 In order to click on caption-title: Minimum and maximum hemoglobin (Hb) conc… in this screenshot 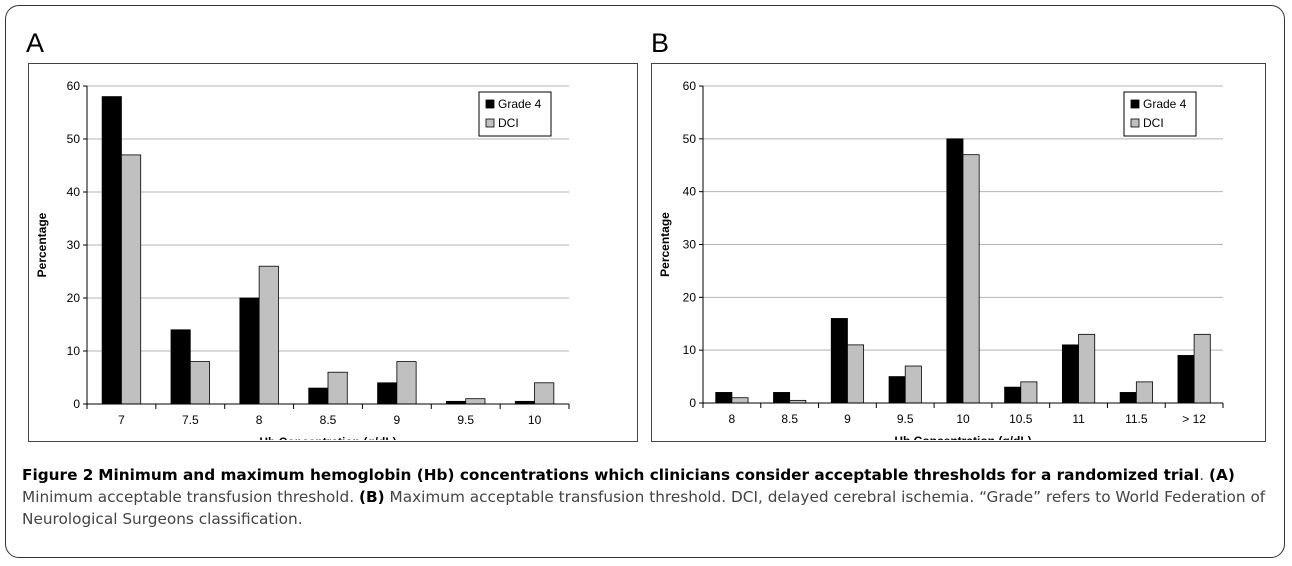, I will do `click(649, 475)`.